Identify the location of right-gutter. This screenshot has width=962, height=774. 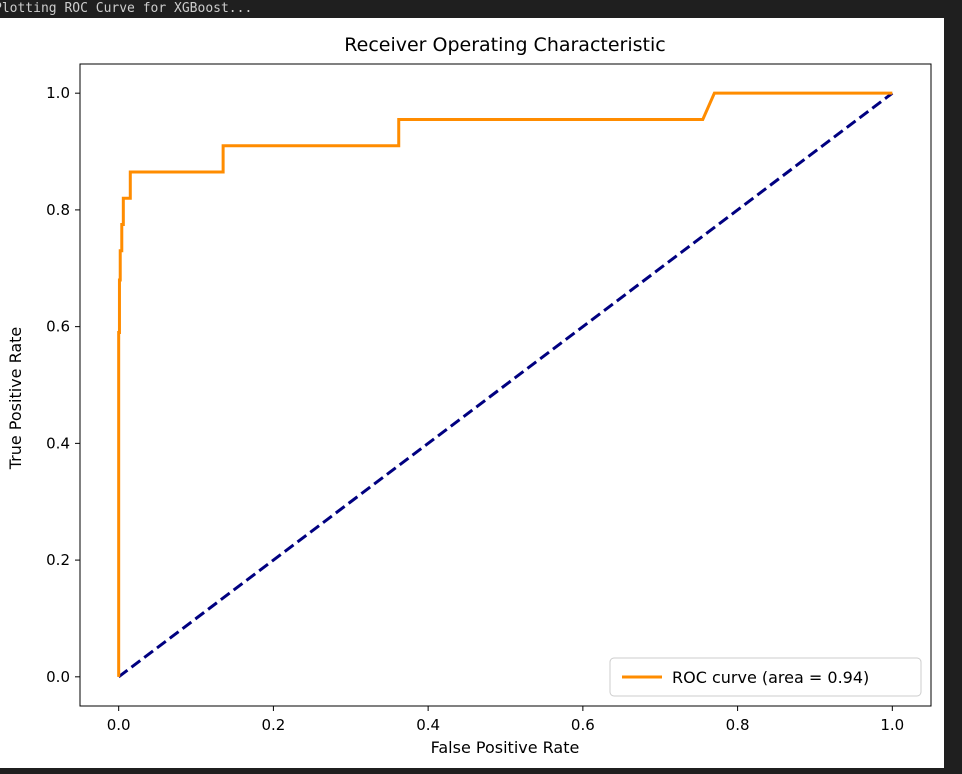
(953, 396).